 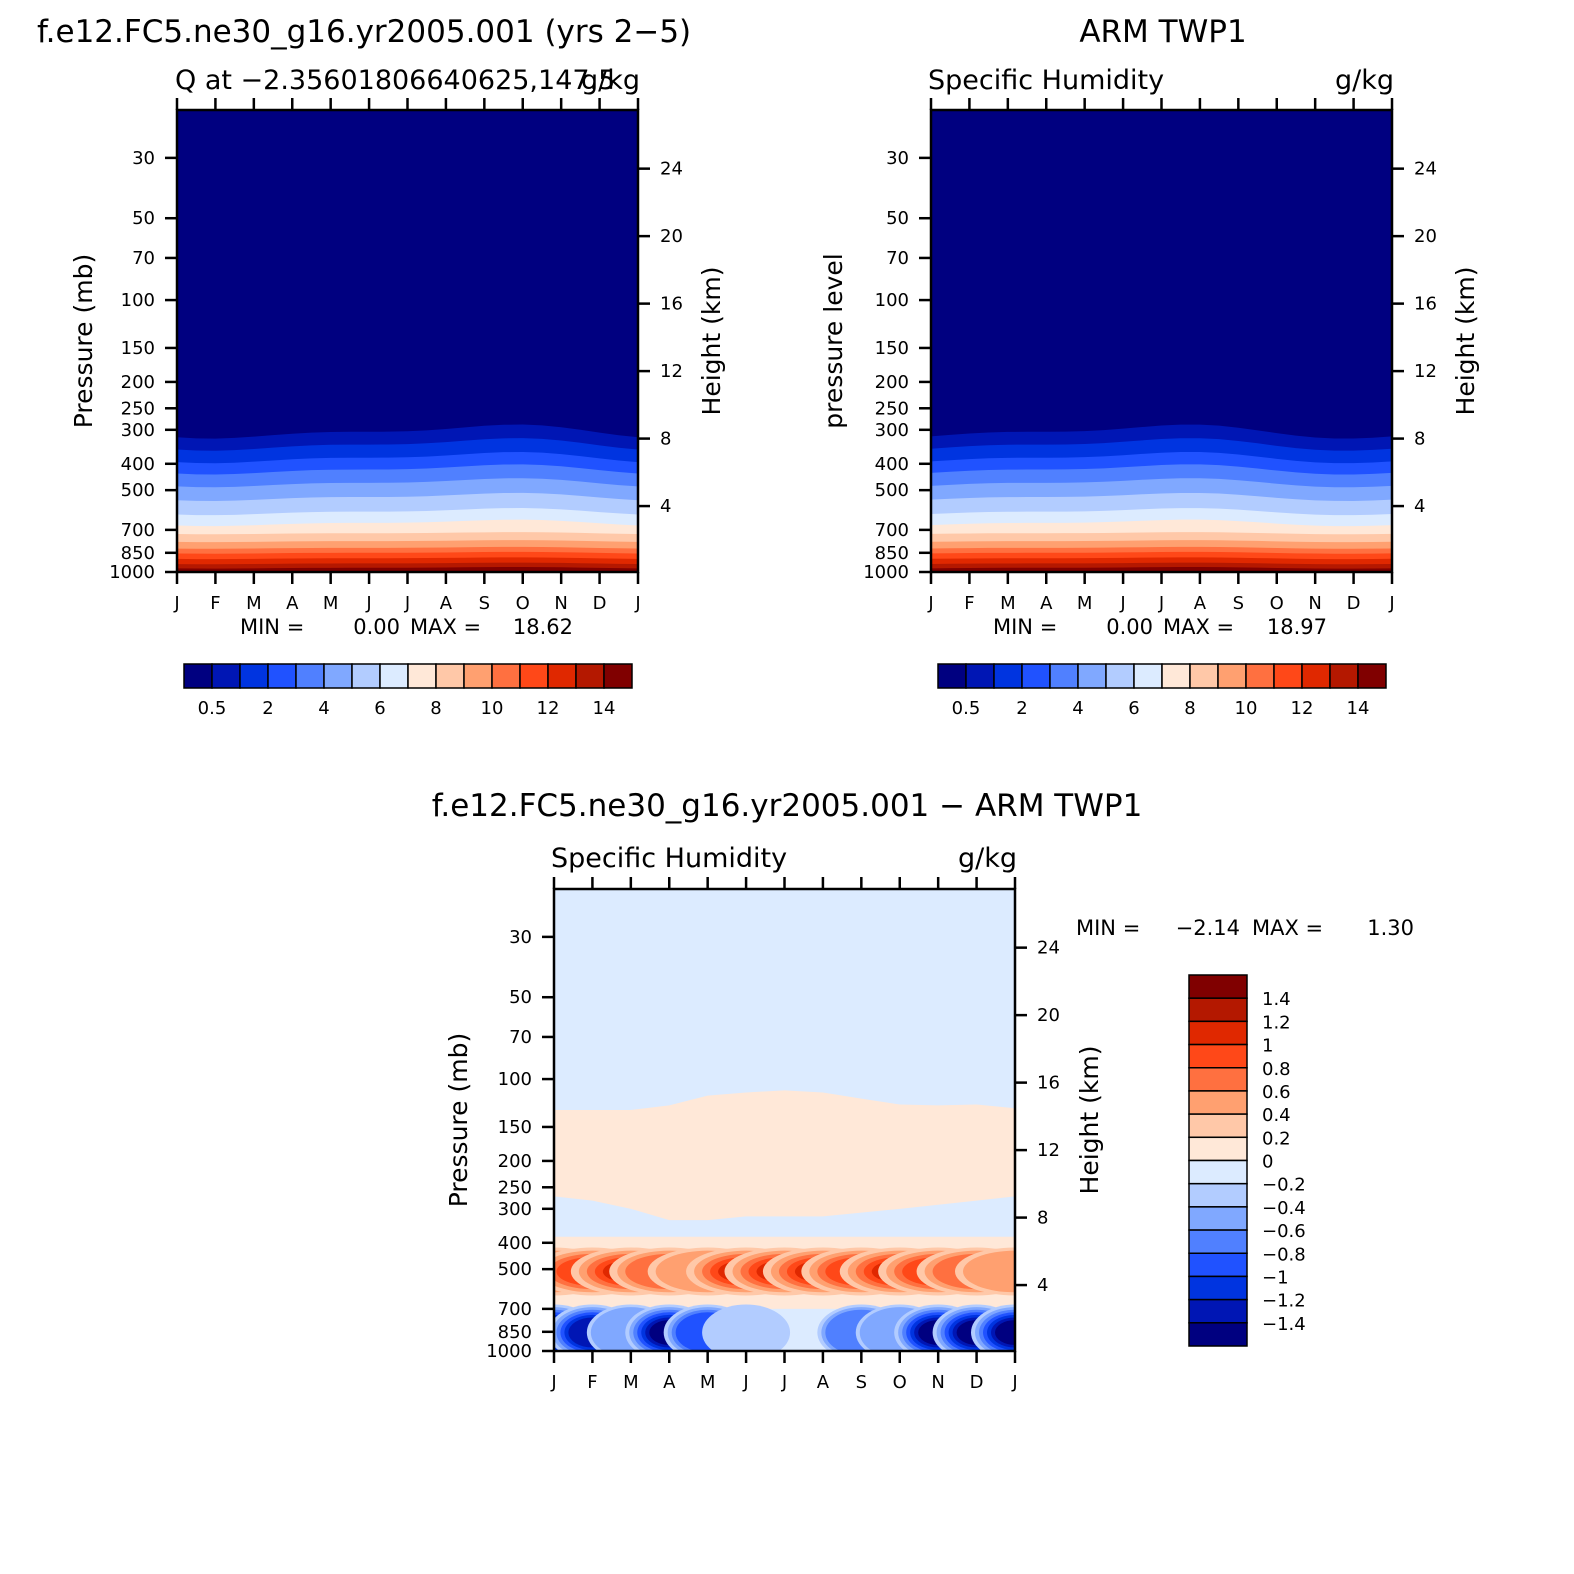 I want to click on diff-ytick-label: 700, so click(x=515, y=1309).